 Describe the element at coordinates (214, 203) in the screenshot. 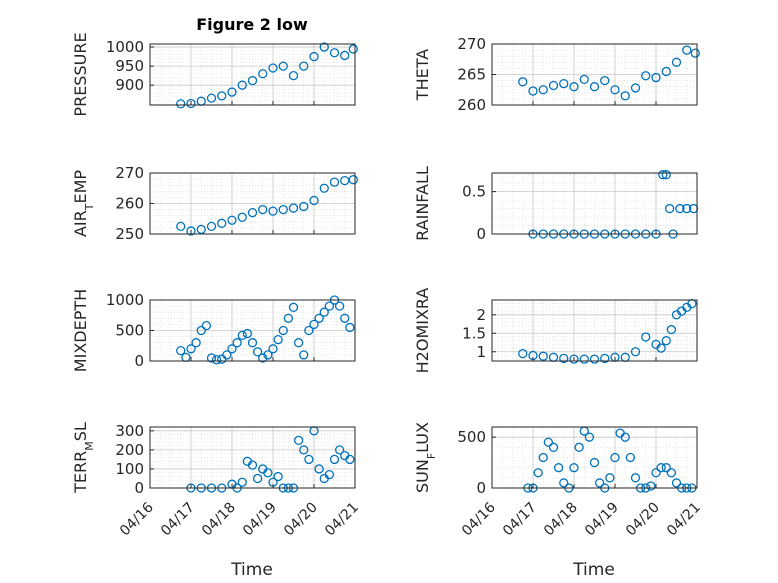

I see `subplot-air-temp: 250 260 270 AIRTEMP` at that location.